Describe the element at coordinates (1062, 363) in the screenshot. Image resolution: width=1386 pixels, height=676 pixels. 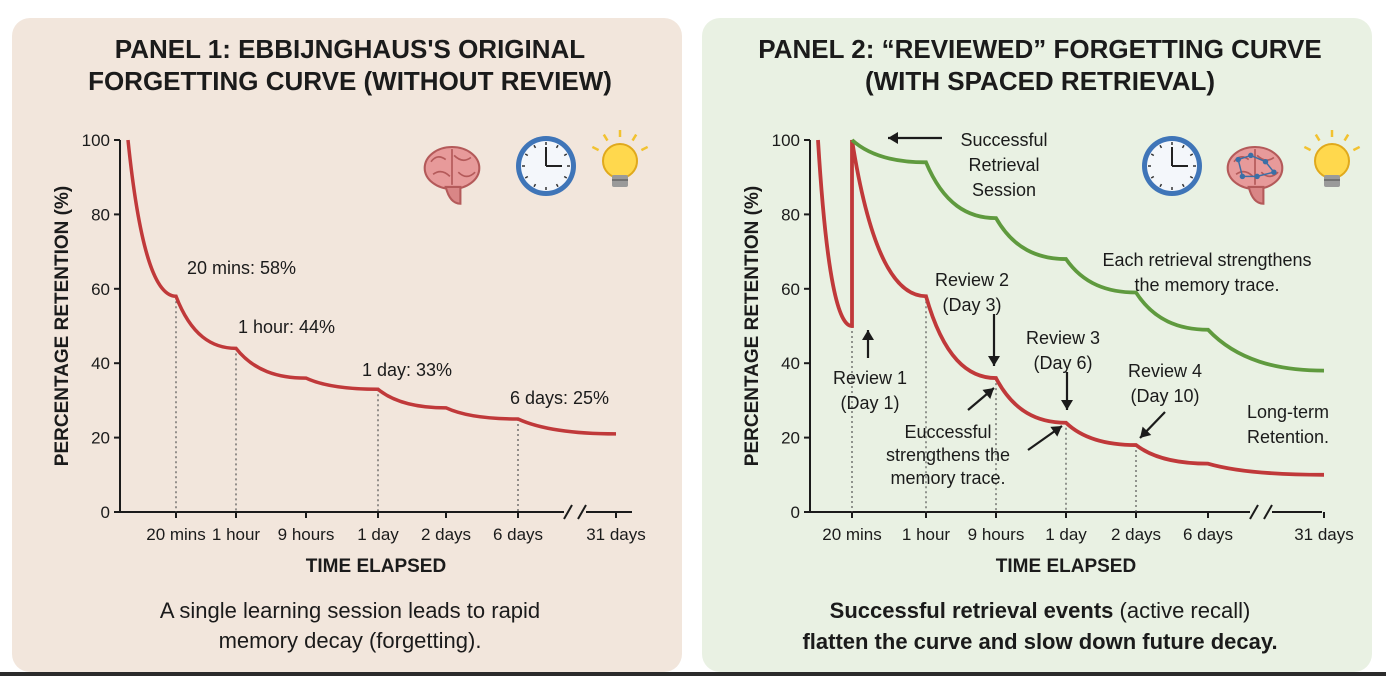
I see `annotation-review-3-line-2: (Day 6)` at that location.